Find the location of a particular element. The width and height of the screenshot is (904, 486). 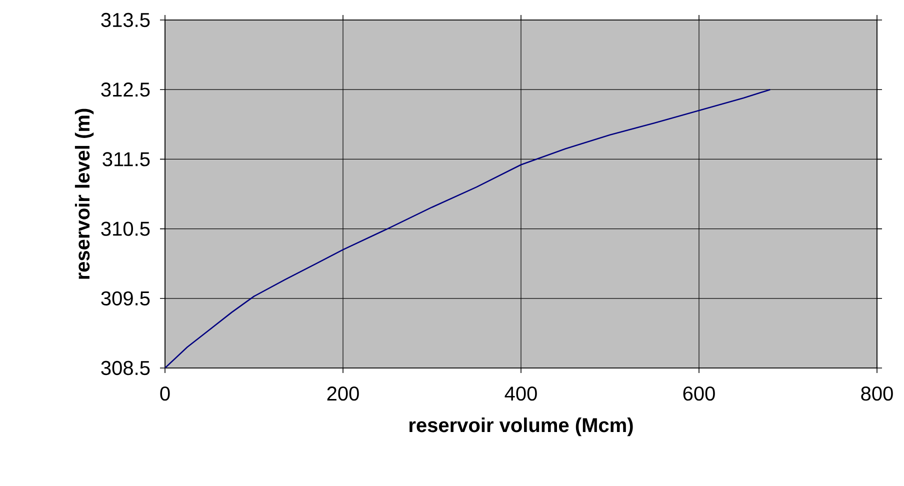

y-tick-label: 310.5 is located at coordinates (125, 229).